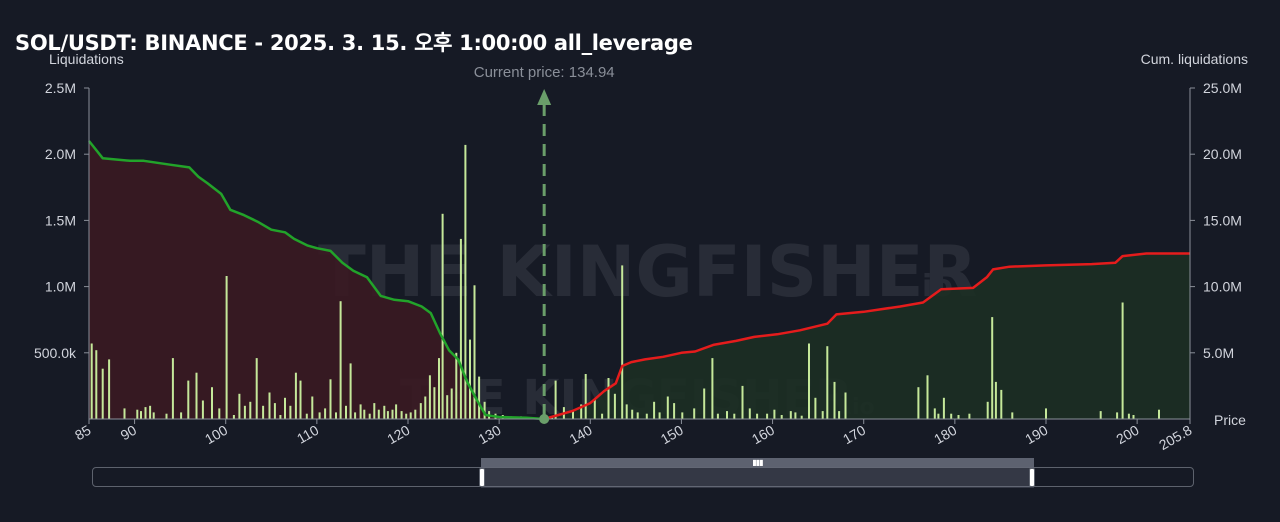 Image resolution: width=1280 pixels, height=522 pixels. Describe the element at coordinates (216, 435) in the screenshot. I see `x-tick-label: 100` at that location.